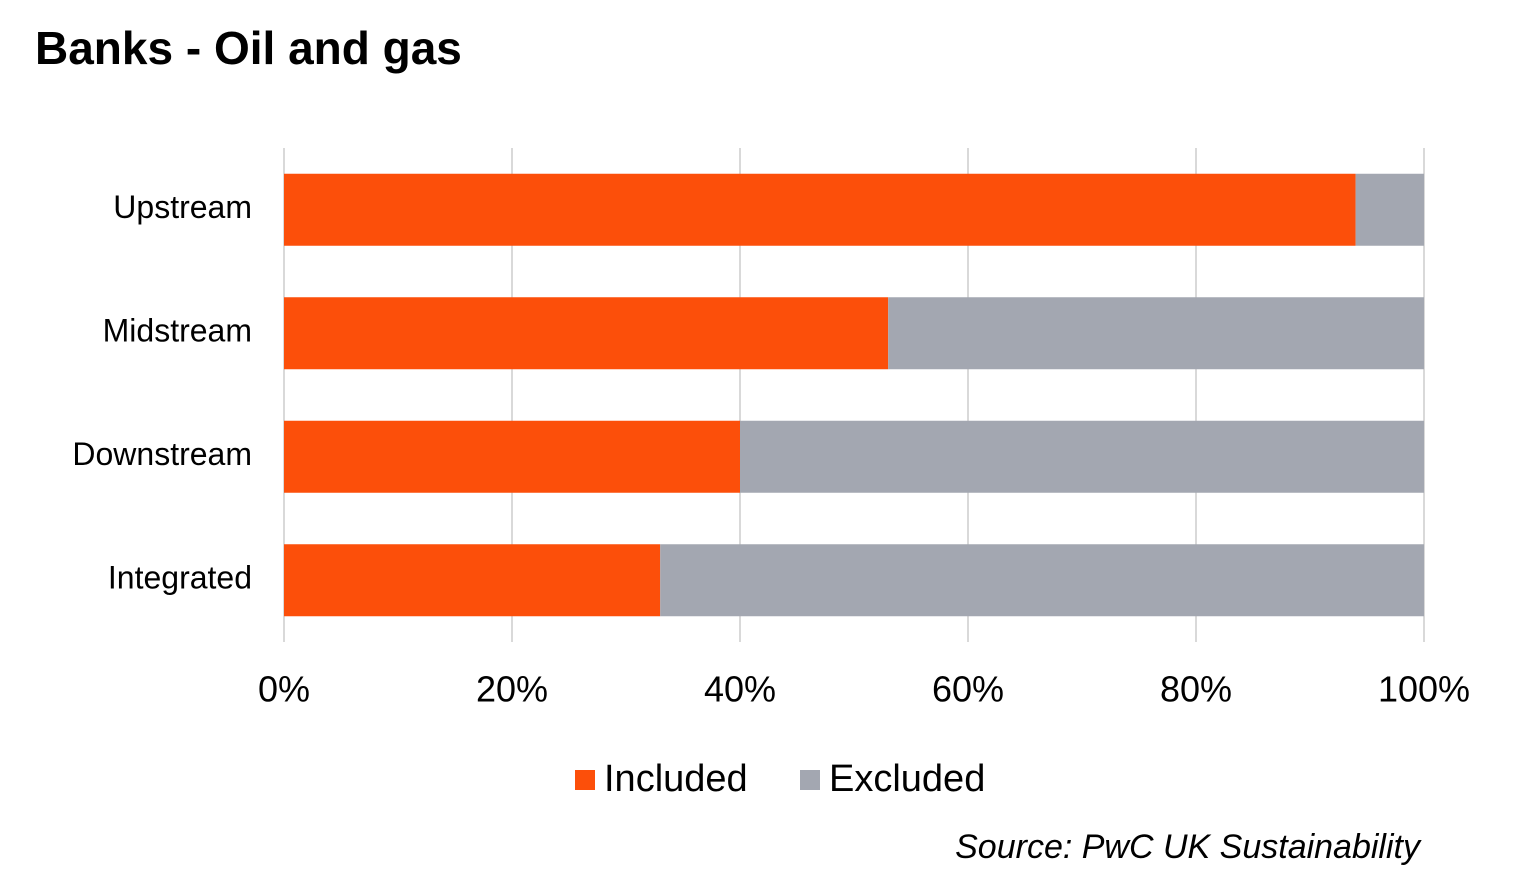  Describe the element at coordinates (676, 779) in the screenshot. I see `legend-label: Included` at that location.